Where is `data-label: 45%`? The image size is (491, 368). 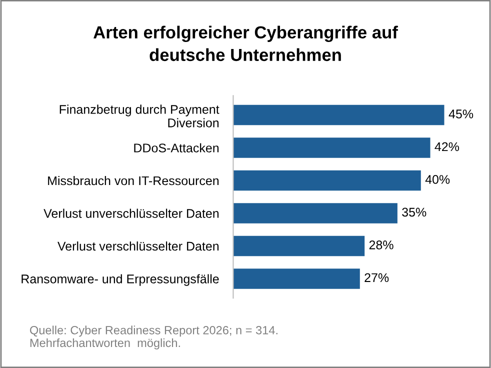 data-label: 45% is located at coordinates (461, 114).